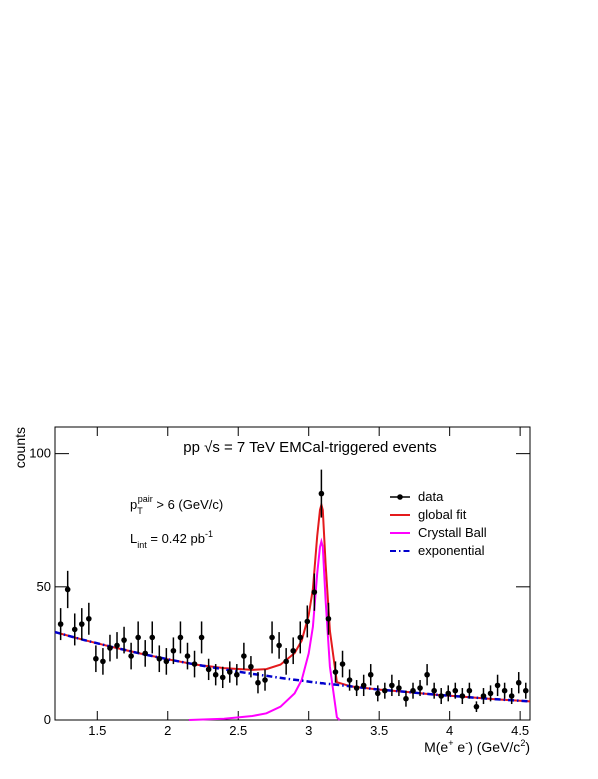 This screenshot has width=598, height=779. What do you see at coordinates (188, 504) in the screenshot?
I see `annotation-part: > 6 (GeV/c)` at bounding box center [188, 504].